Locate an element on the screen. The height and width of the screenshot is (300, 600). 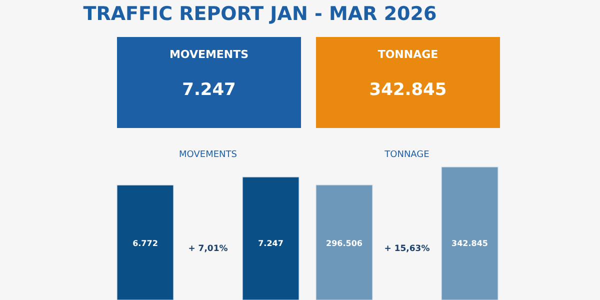
chart-title: TONNAGE is located at coordinates (407, 155).